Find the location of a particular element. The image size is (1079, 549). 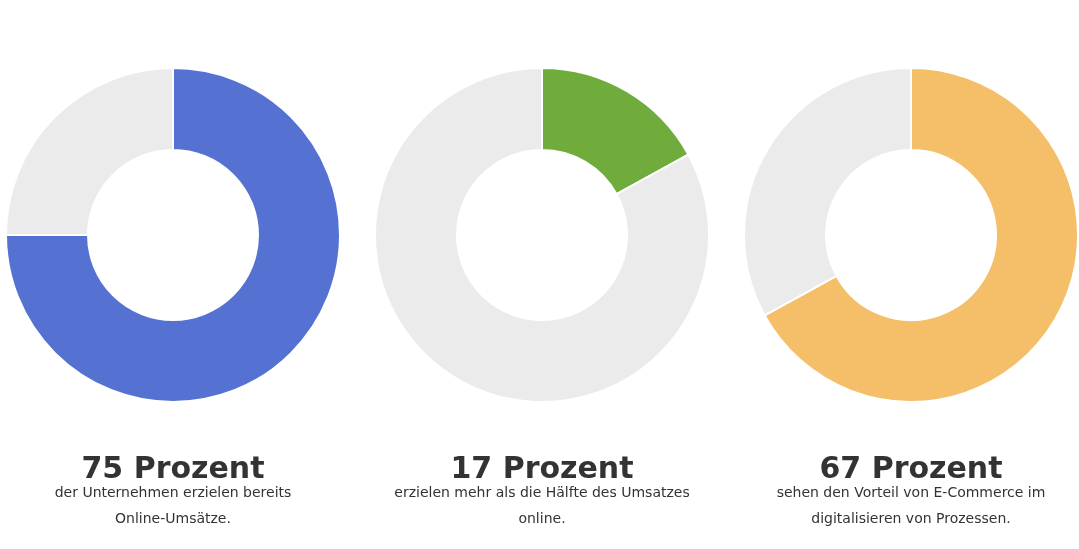

text: 75 Prozent is located at coordinates (173, 467).